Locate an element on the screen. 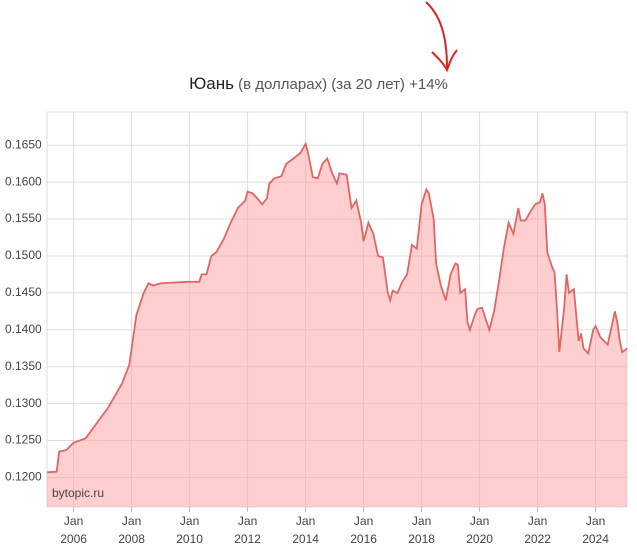 The width and height of the screenshot is (637, 548). y-tick-label: 0.1650 is located at coordinates (23, 144).